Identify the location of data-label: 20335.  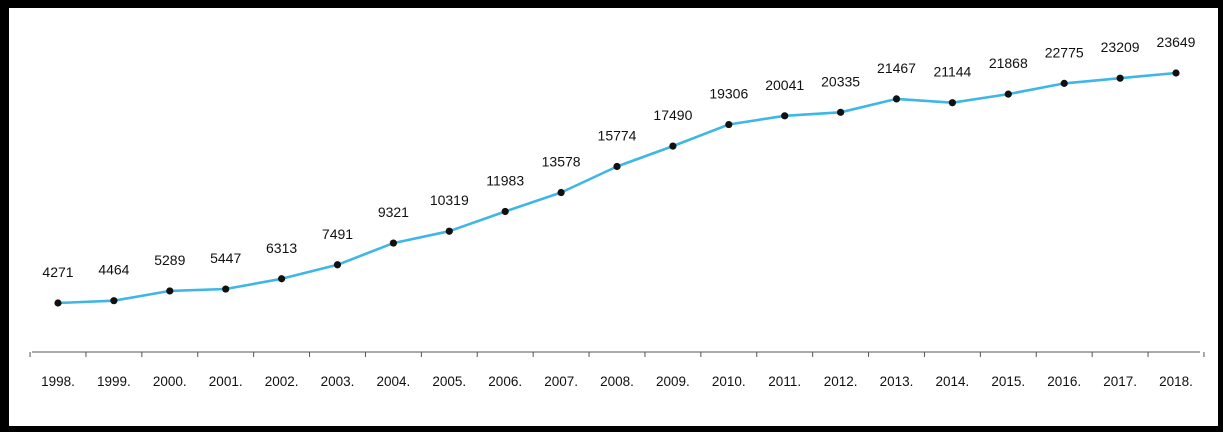
(840, 81).